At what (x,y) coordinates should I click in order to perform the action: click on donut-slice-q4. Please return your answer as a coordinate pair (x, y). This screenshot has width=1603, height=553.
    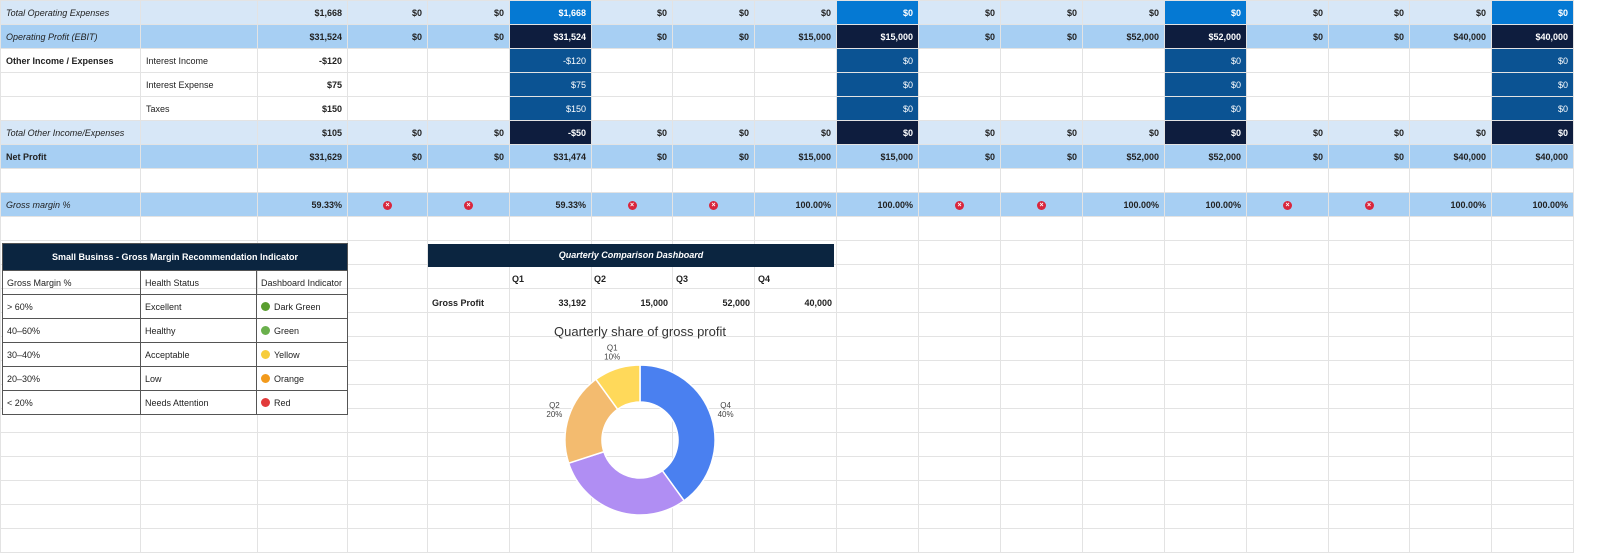
    Looking at the image, I should click on (677, 433).